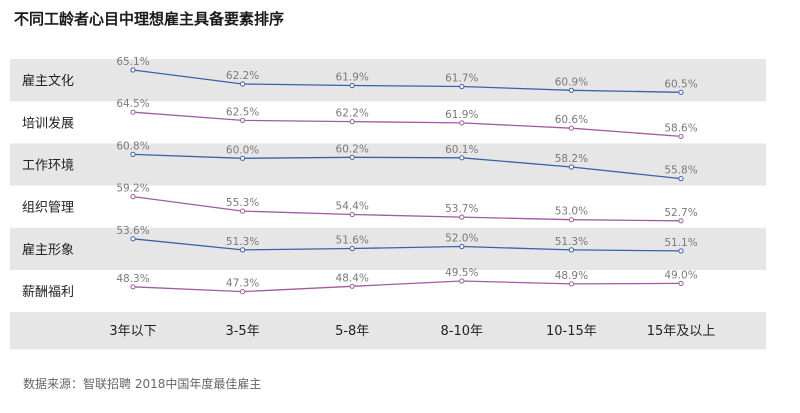 This screenshot has width=800, height=413. I want to click on data-label: 48.9%, so click(571, 276).